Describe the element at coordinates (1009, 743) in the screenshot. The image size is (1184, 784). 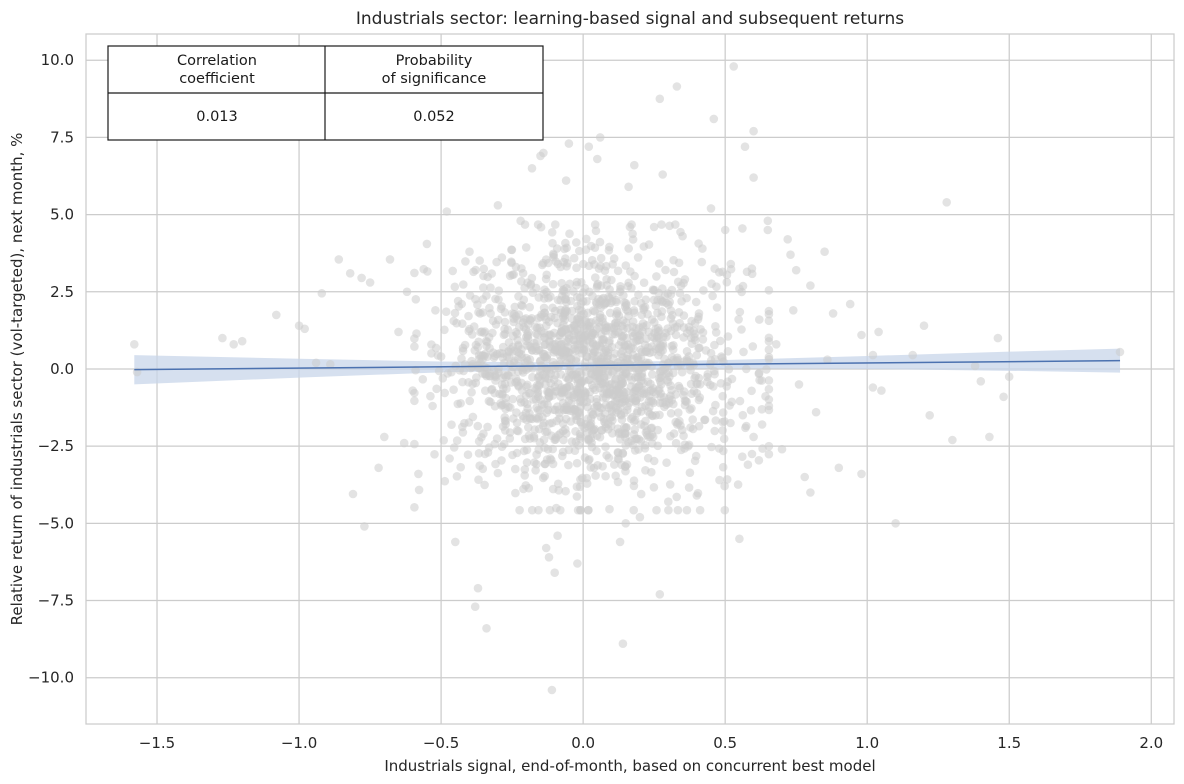
I see `x-tick-label: 1.5` at that location.